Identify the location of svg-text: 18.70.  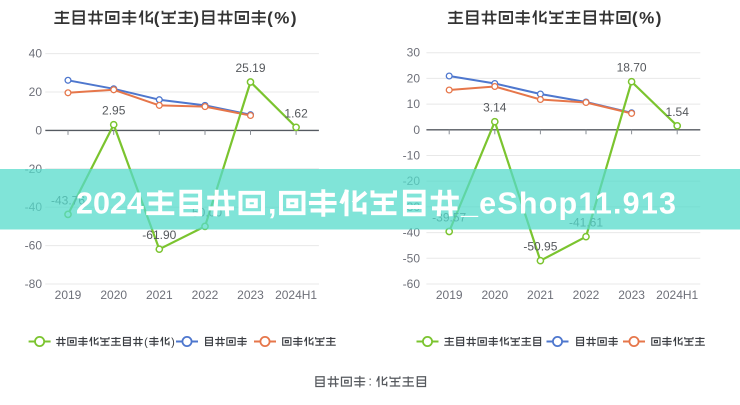
(632, 68).